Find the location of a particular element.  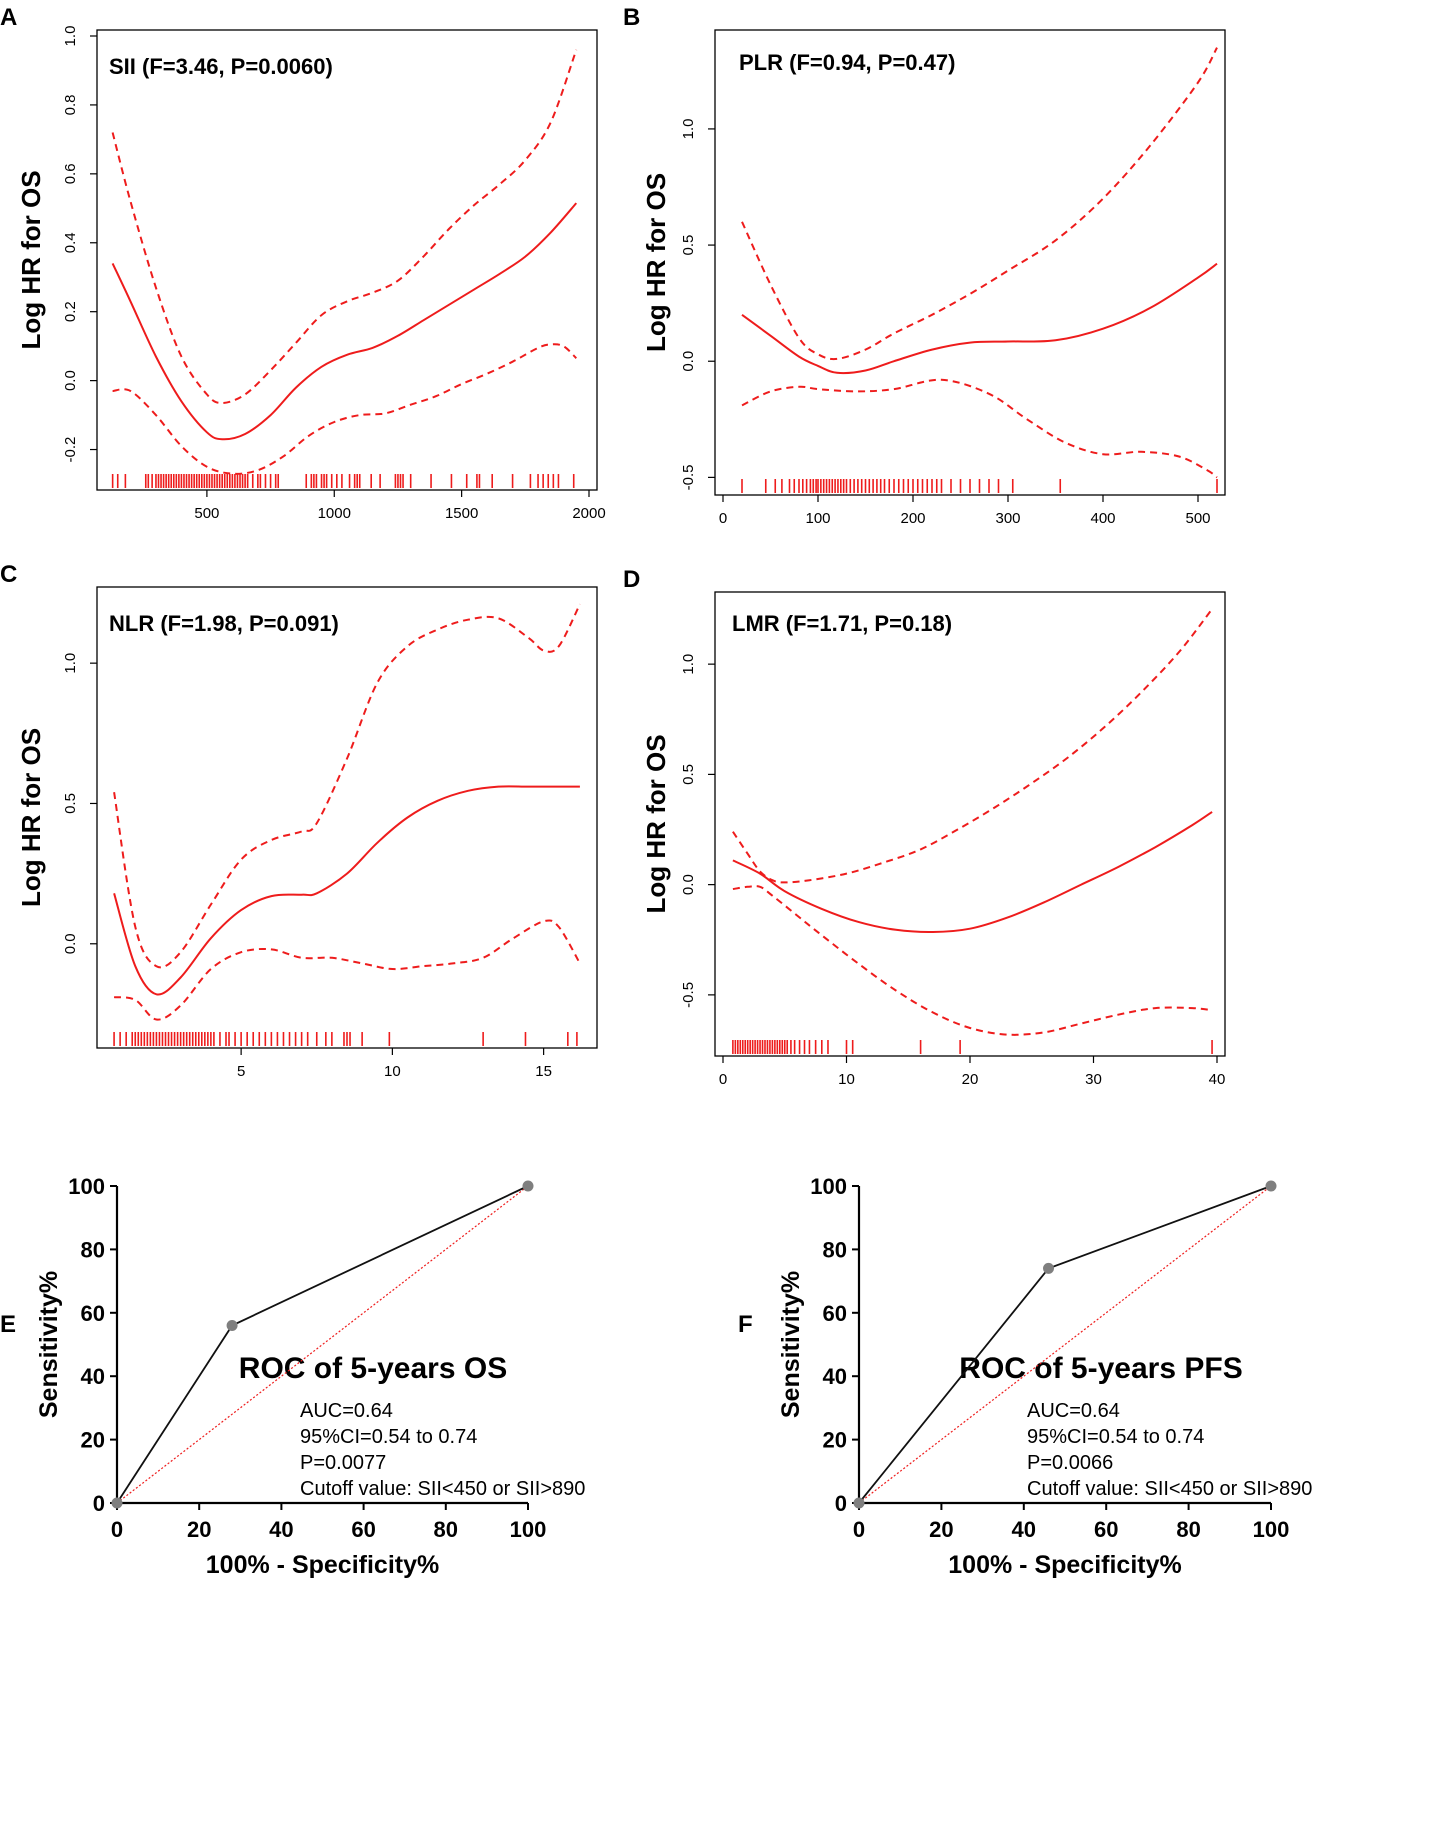

y-tick-label: 0 is located at coordinates (99, 1503).